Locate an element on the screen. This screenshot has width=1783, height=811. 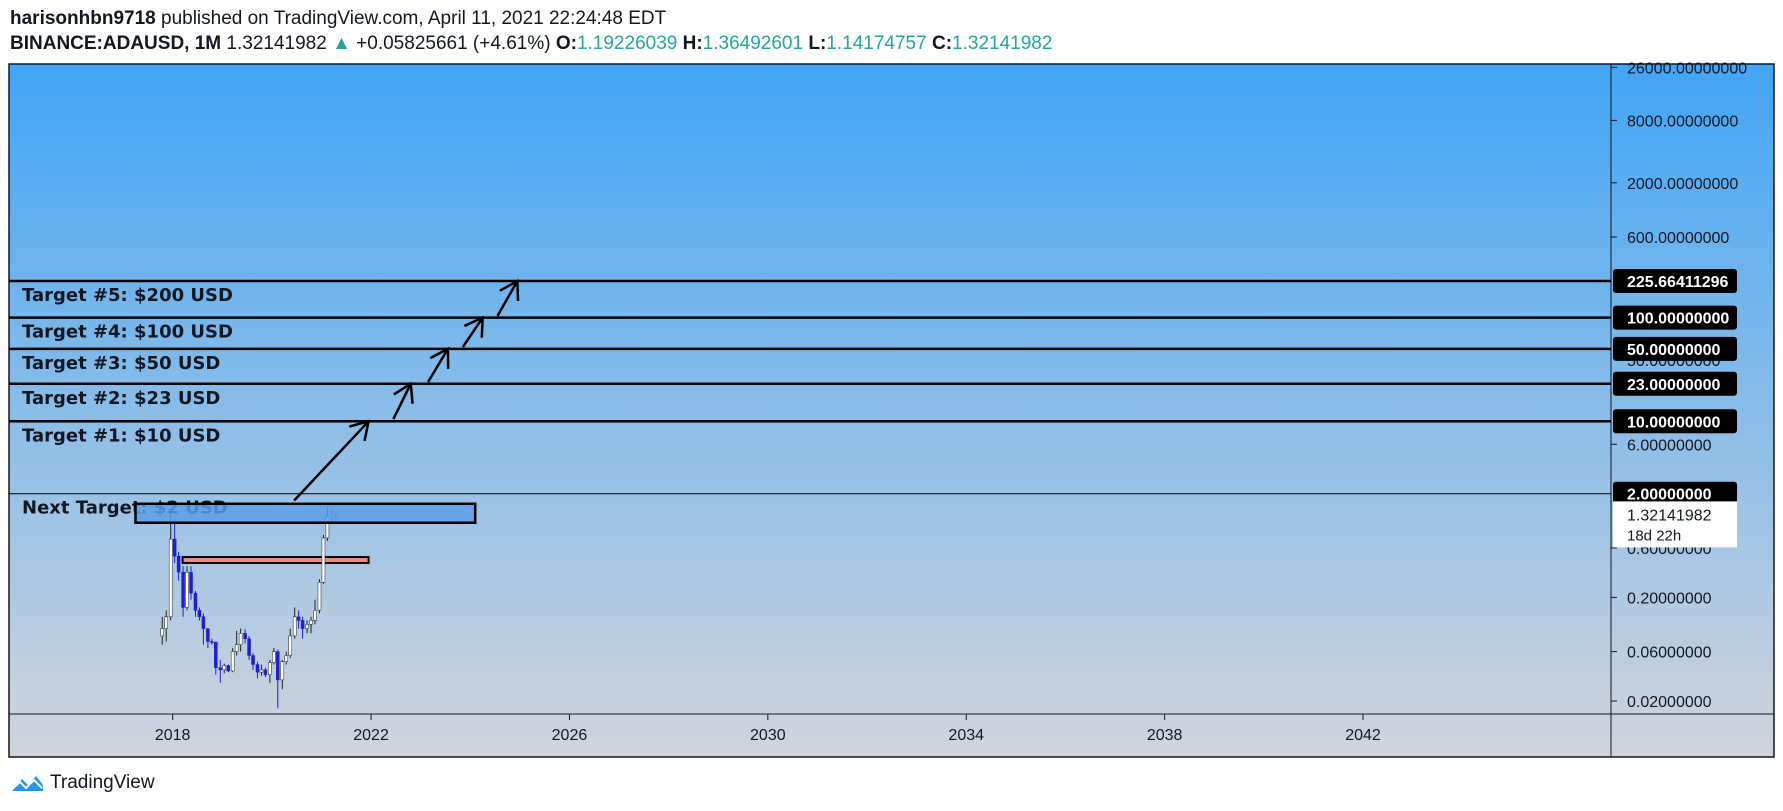
close-label: C: is located at coordinates (942, 43).